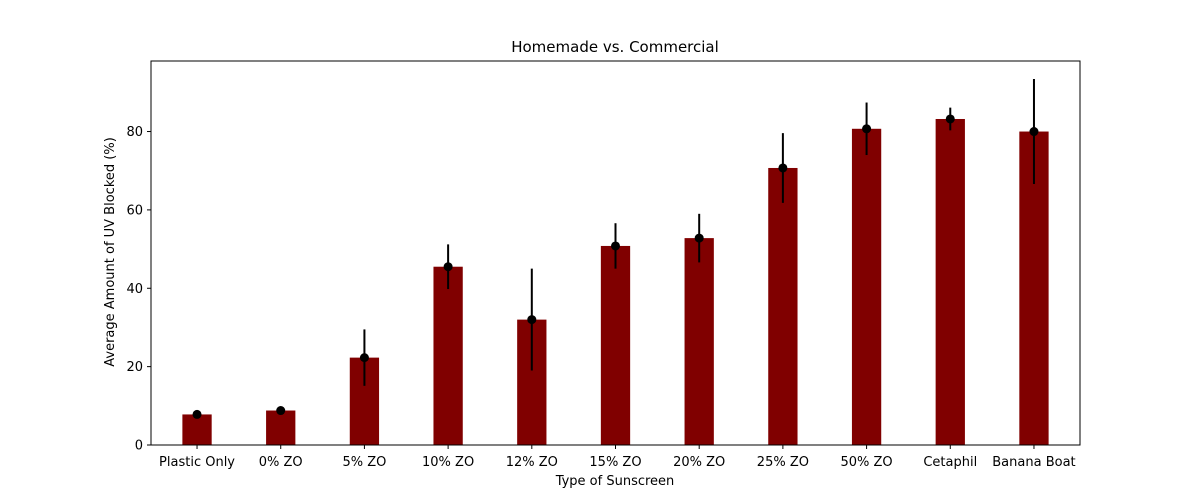 The width and height of the screenshot is (1200, 500). What do you see at coordinates (1033, 462) in the screenshot?
I see `x-tick-label: Banana Boat` at bounding box center [1033, 462].